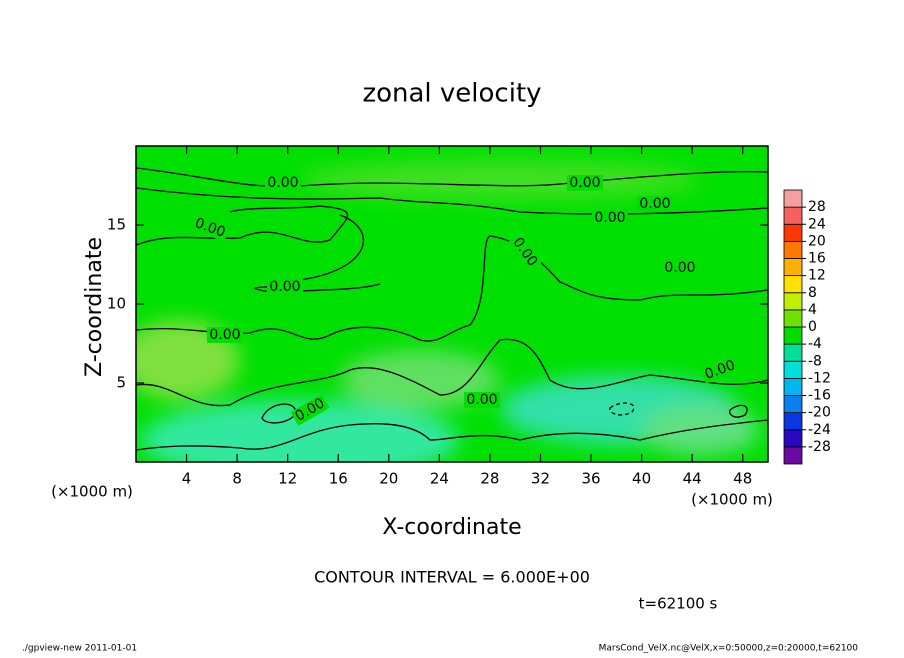  Describe the element at coordinates (817, 276) in the screenshot. I see `colorbar-label: 12` at that location.